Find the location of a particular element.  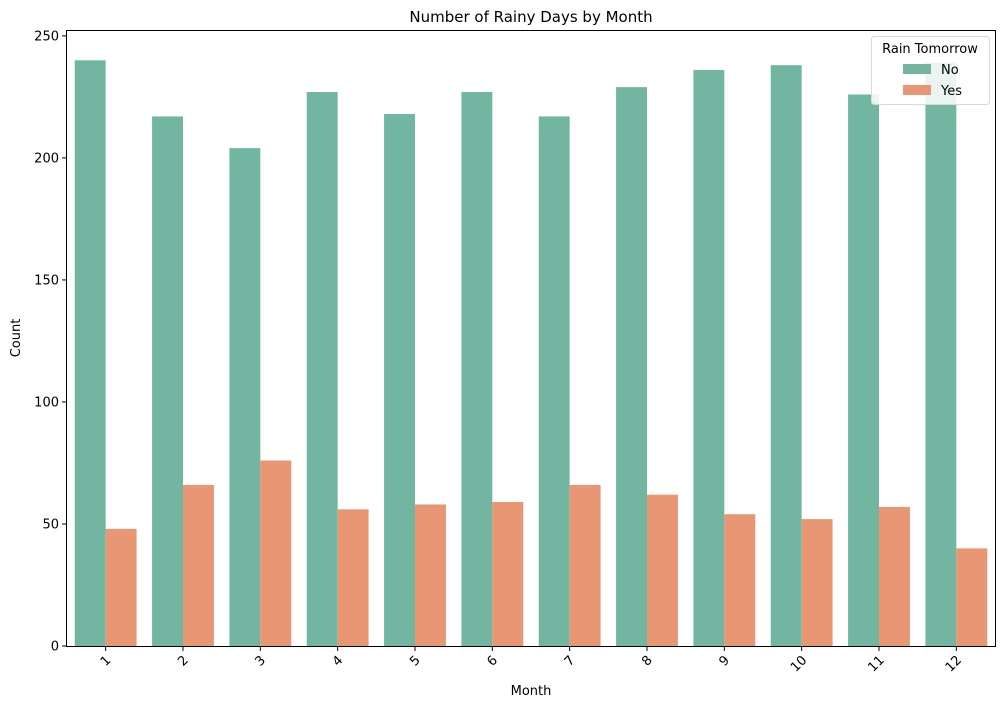

x-axis: 1 2 3 4 5 6 7 8 9 10 11 12 is located at coordinates (531, 660).